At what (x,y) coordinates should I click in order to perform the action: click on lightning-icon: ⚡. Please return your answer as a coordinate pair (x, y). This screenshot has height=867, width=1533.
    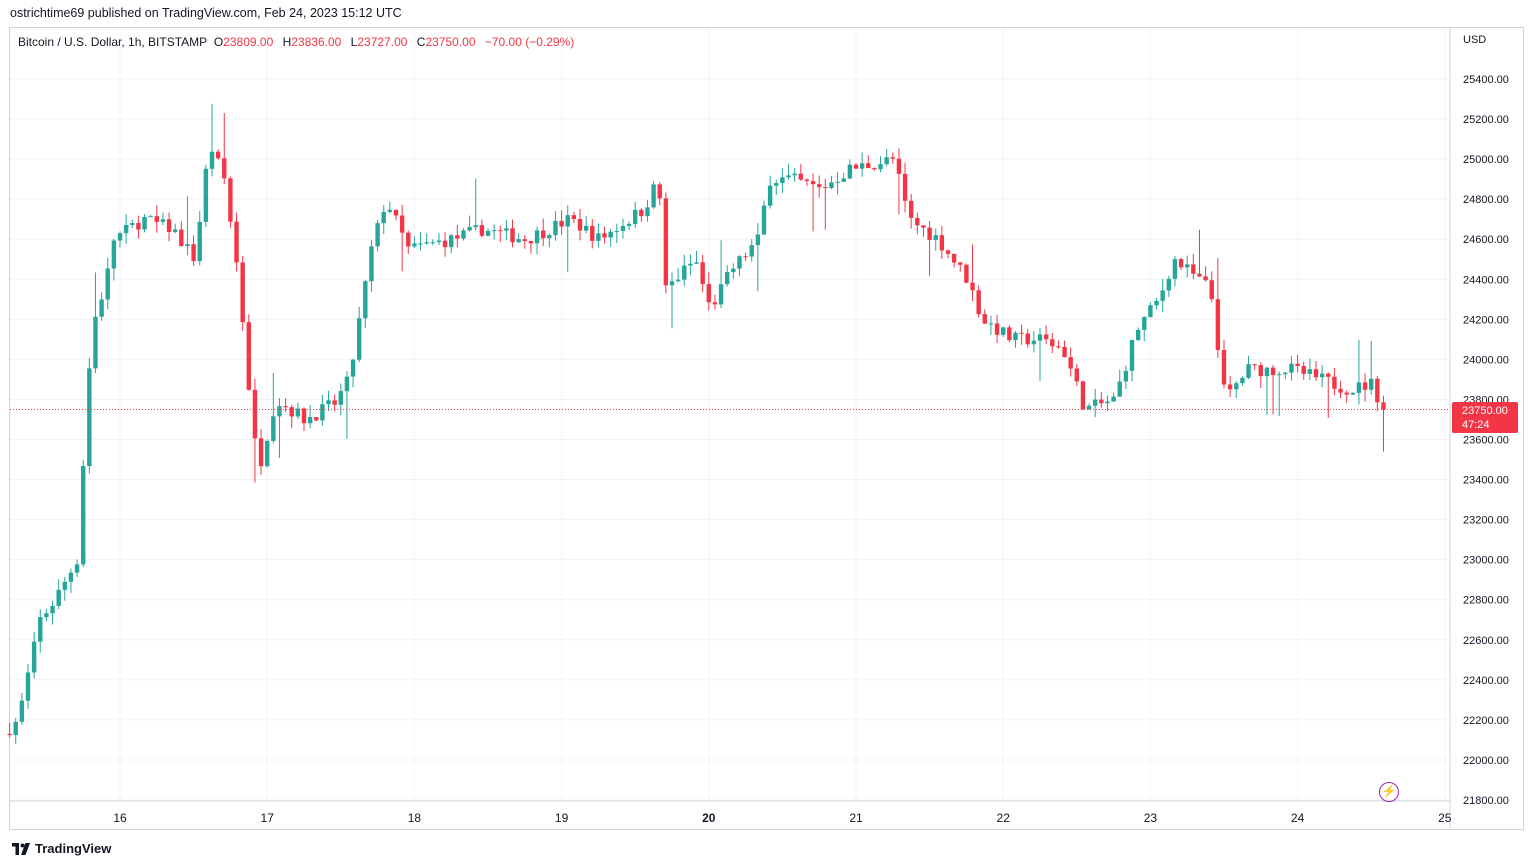
    Looking at the image, I should click on (1389, 792).